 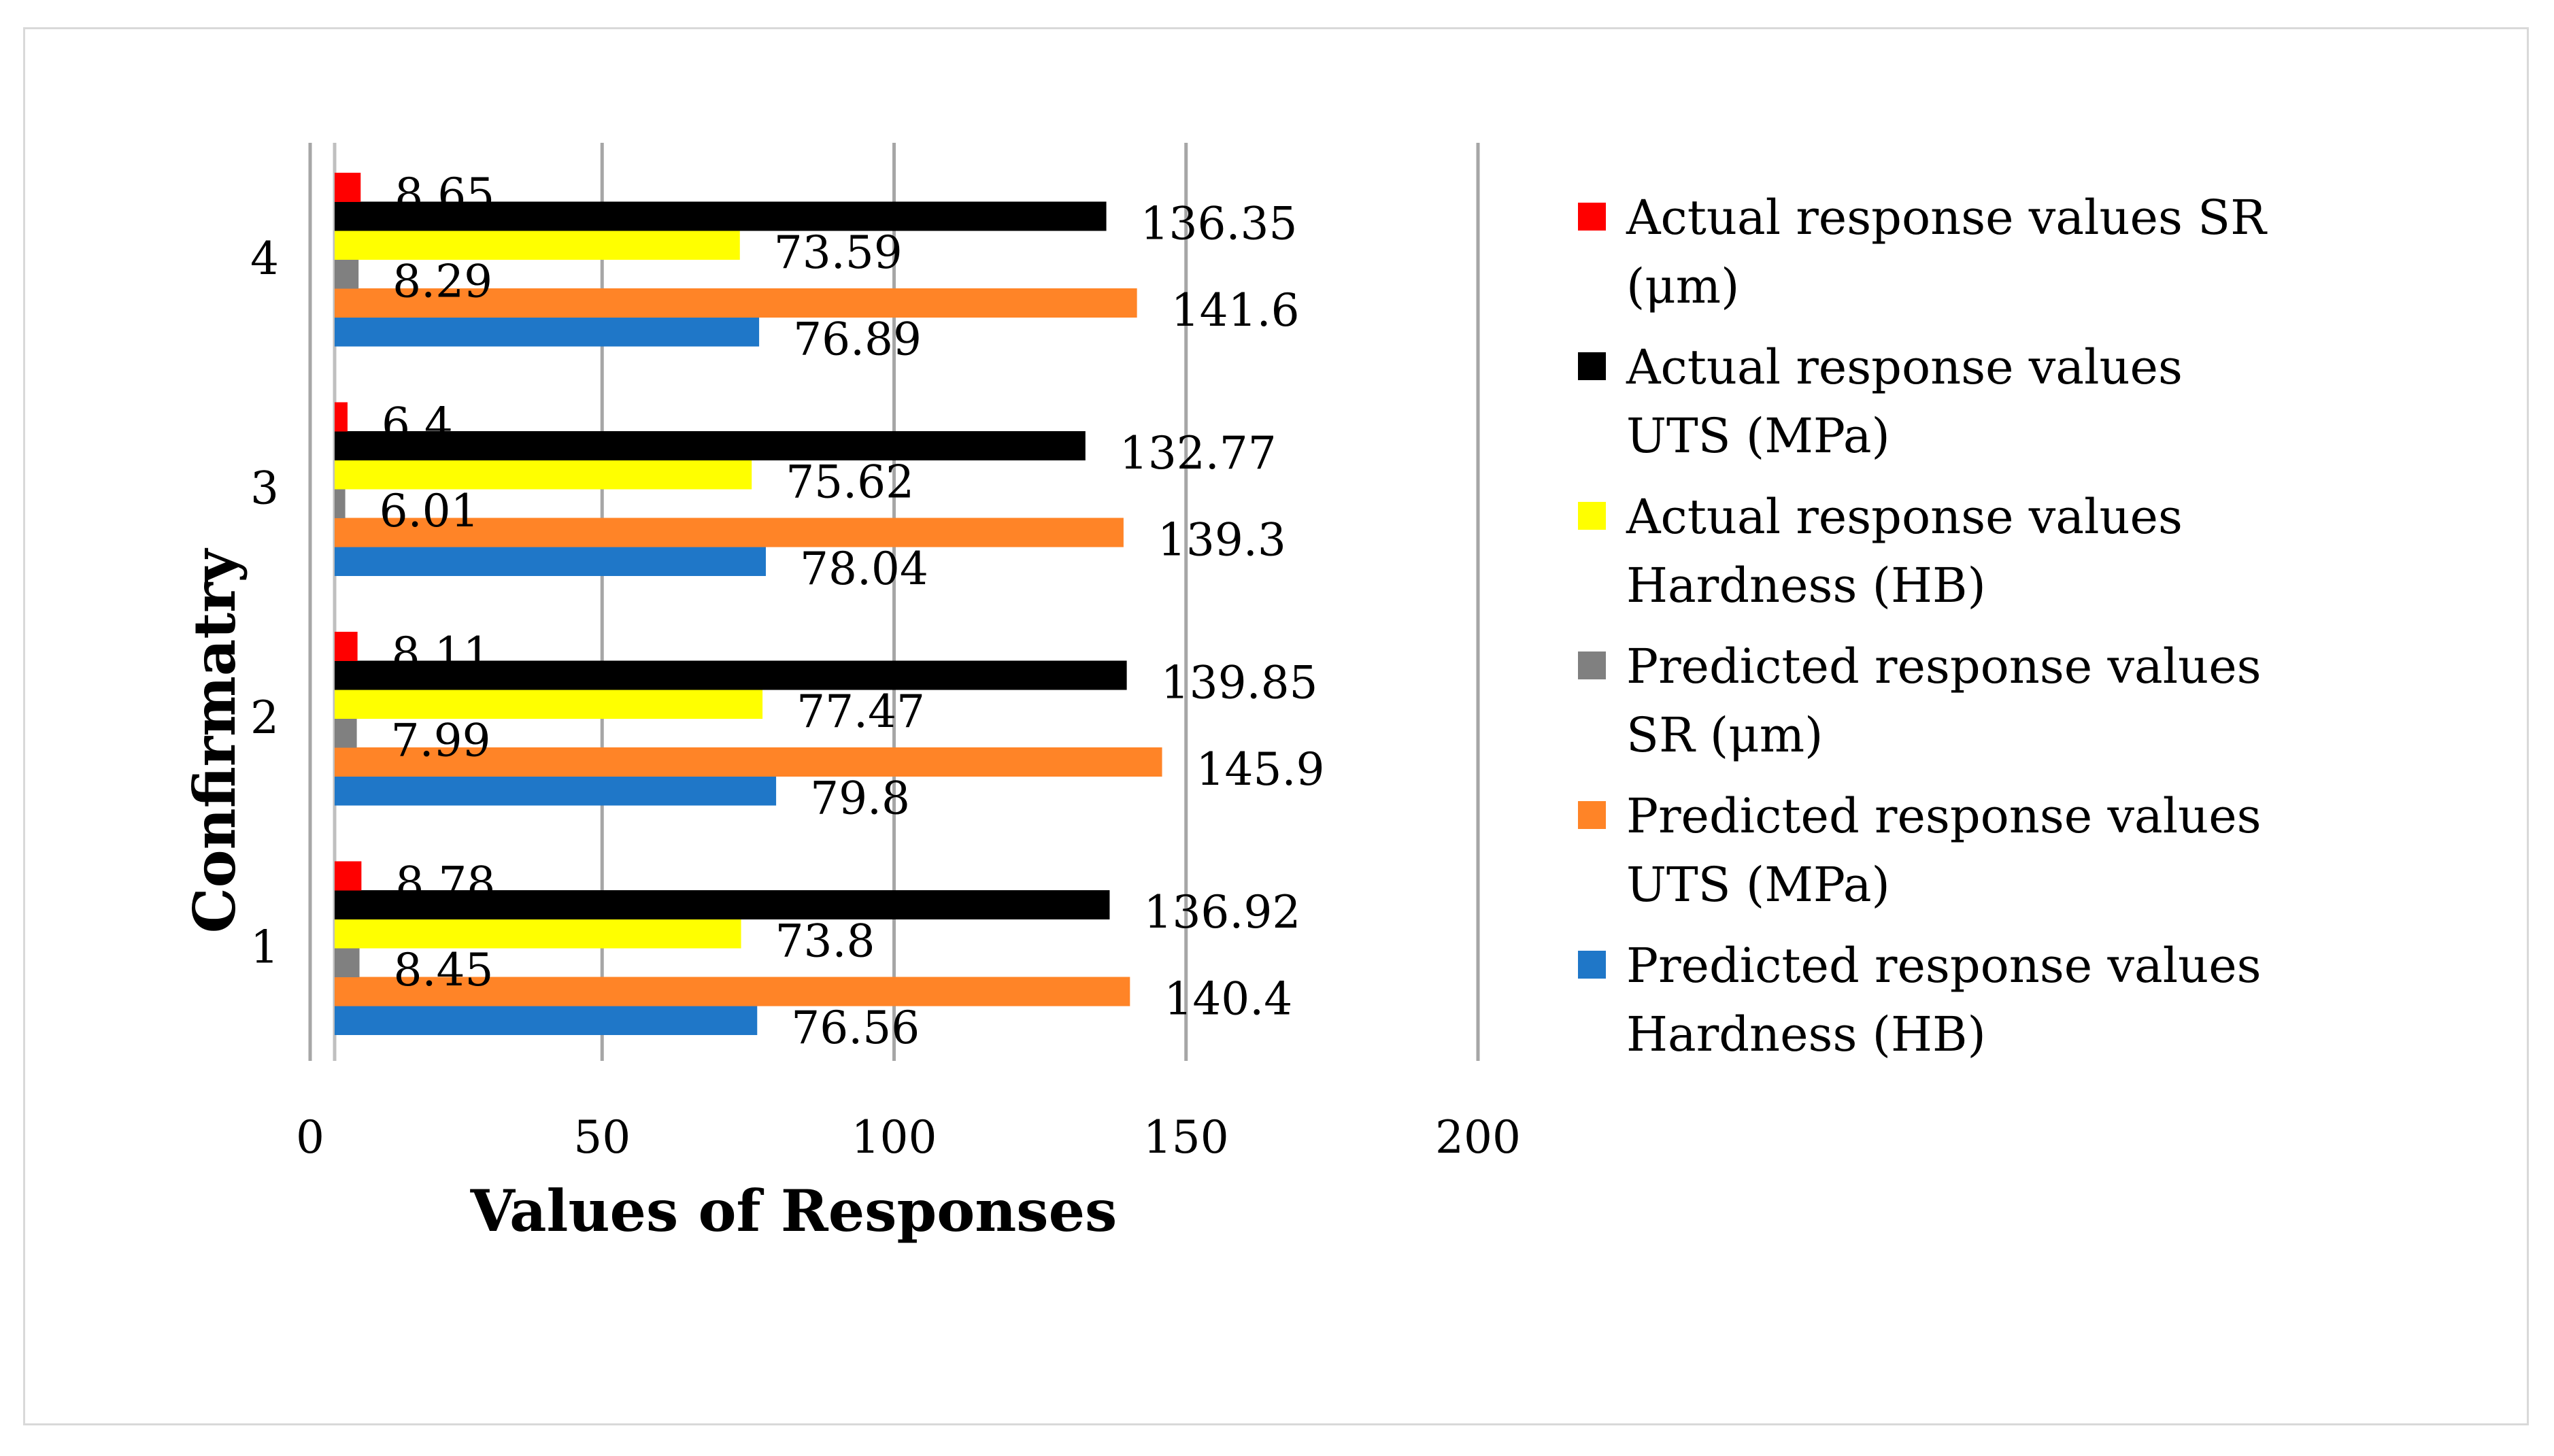 What do you see at coordinates (1186, 1137) in the screenshot?
I see `x-tick-label: 150` at bounding box center [1186, 1137].